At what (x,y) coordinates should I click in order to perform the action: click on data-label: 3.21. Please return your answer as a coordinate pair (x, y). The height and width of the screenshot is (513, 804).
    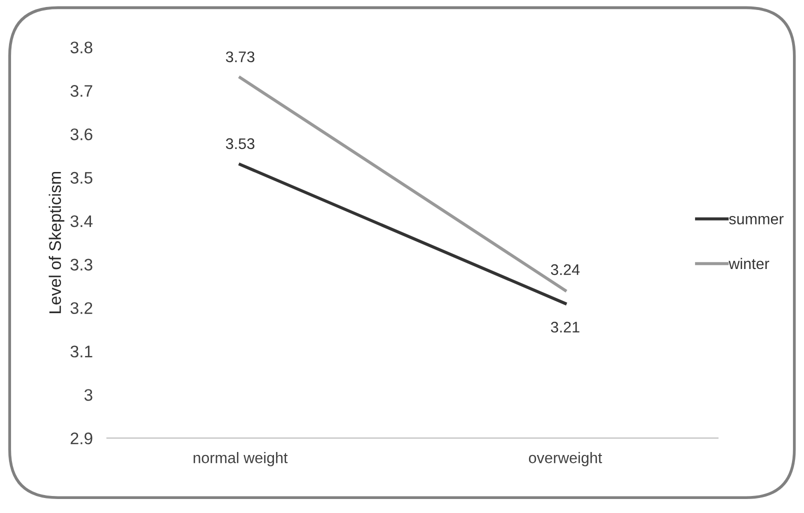
    Looking at the image, I should click on (565, 327).